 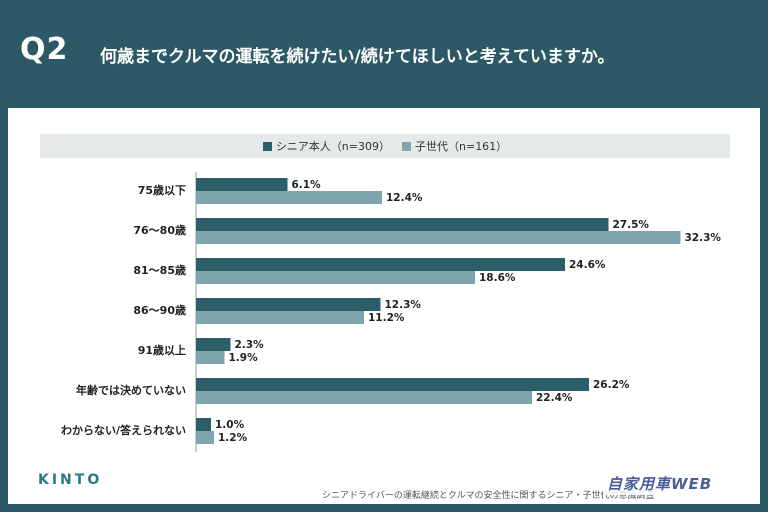 What do you see at coordinates (159, 310) in the screenshot?
I see `category-label: 86～90歳` at bounding box center [159, 310].